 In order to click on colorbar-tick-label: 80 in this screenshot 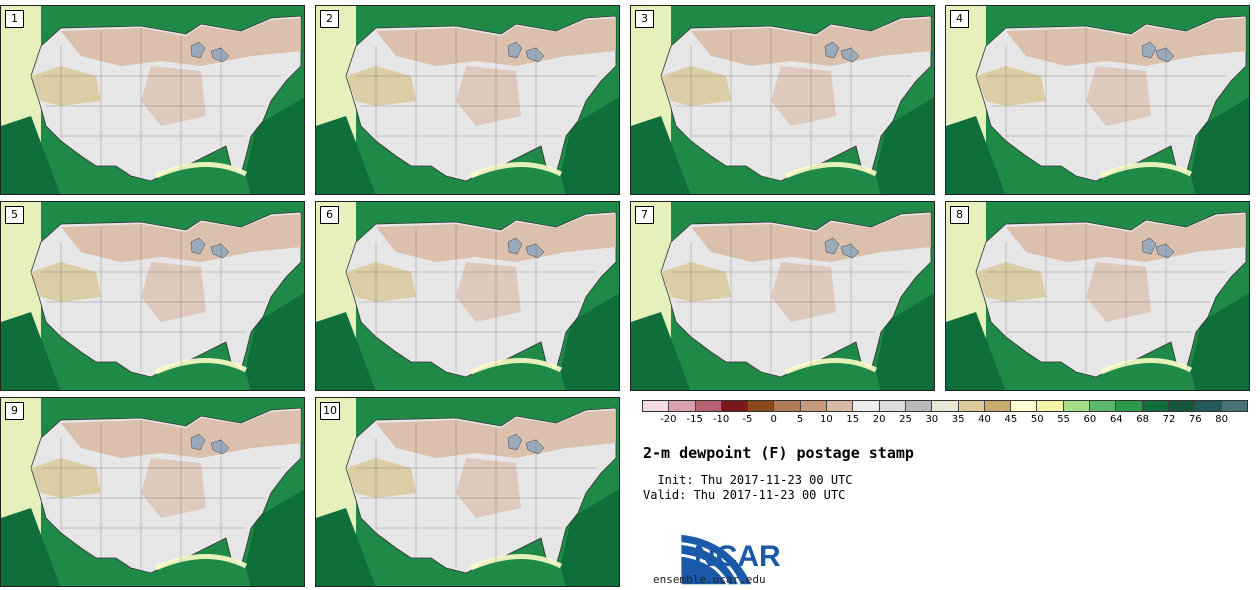, I will do `click(1222, 419)`.